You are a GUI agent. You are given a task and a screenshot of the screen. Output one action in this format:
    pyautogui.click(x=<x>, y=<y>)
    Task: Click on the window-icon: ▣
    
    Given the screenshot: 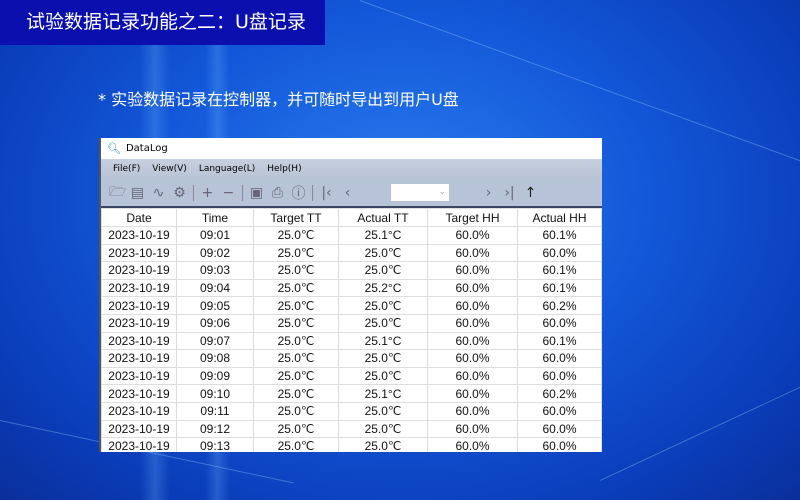 What is the action you would take?
    pyautogui.click(x=256, y=192)
    